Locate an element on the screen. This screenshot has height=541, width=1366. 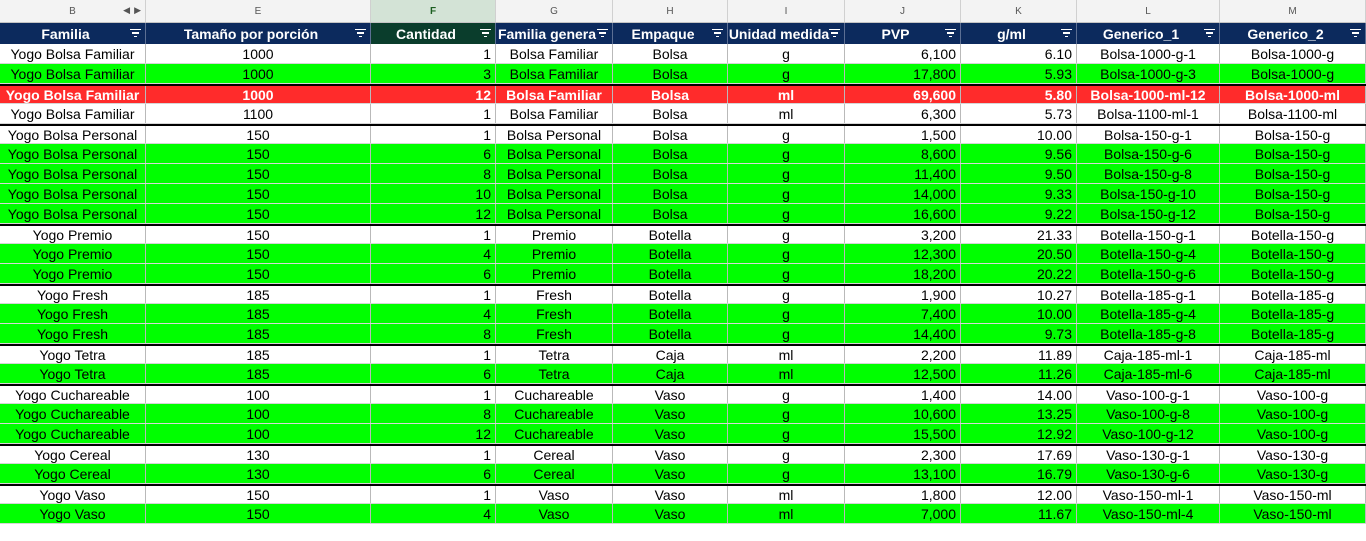
table-cell-j: 15,500 is located at coordinates (903, 433).